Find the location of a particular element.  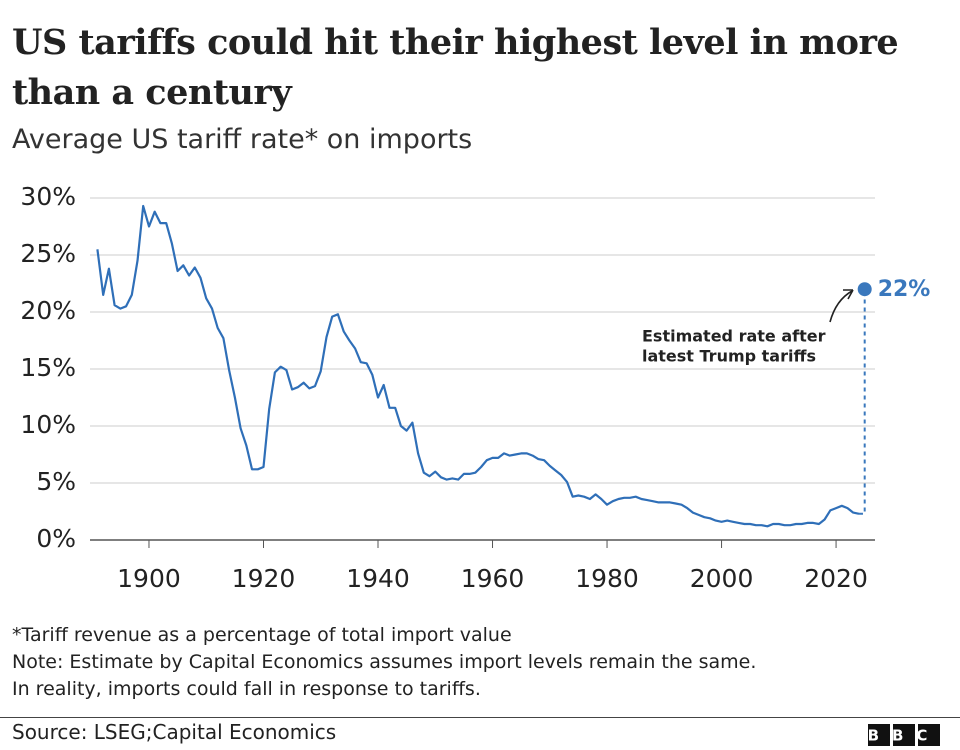

x-tick-label: 2000 is located at coordinates (722, 578).